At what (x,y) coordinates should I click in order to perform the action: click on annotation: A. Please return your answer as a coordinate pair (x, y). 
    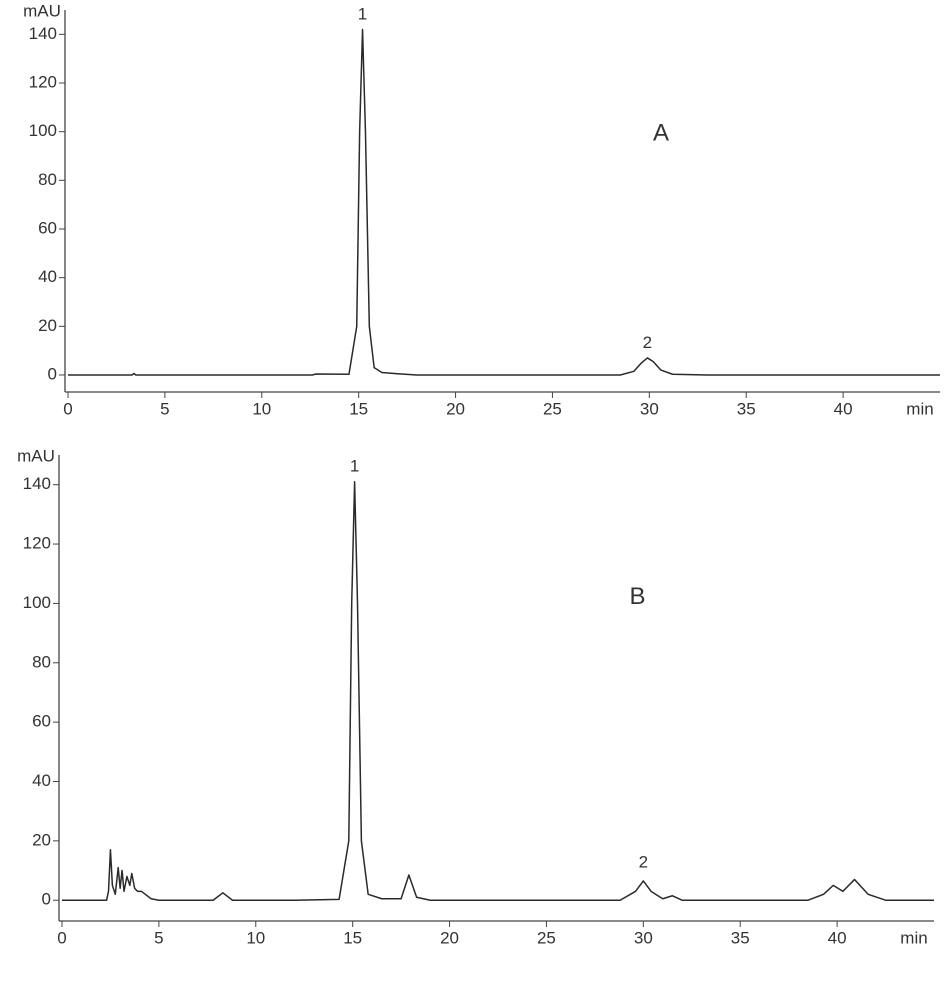
    Looking at the image, I should click on (661, 132).